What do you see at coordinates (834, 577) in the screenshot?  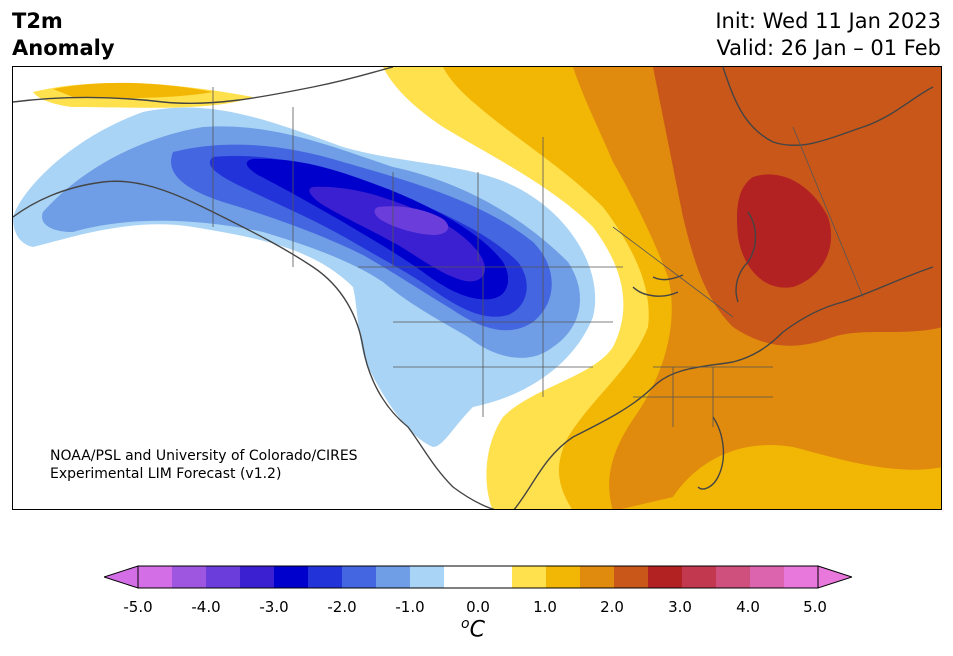 I see `colorbar-over-arrow` at bounding box center [834, 577].